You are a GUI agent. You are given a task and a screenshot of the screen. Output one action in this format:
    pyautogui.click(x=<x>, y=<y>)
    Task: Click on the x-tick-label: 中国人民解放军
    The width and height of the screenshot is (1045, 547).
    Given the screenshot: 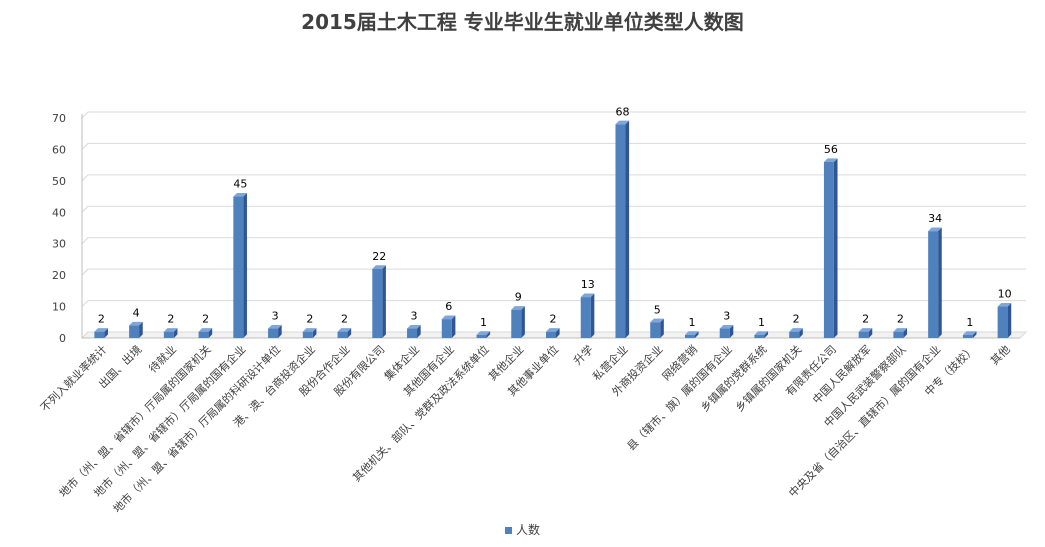 What is the action you would take?
    pyautogui.click(x=841, y=374)
    